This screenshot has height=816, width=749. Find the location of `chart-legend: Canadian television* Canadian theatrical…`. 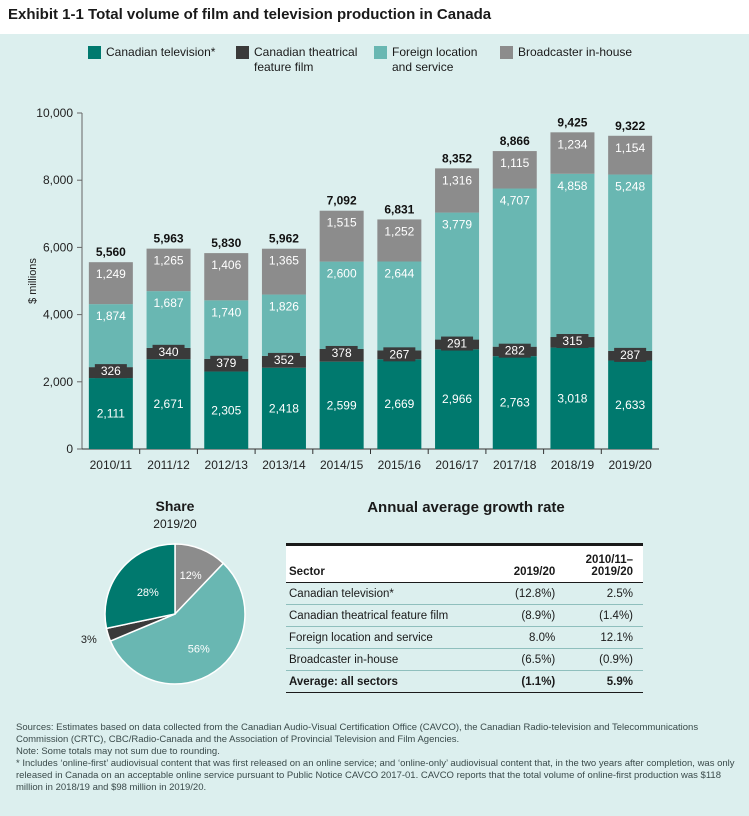

chart-legend: Canadian television* Canadian theatrical… is located at coordinates (418, 63).